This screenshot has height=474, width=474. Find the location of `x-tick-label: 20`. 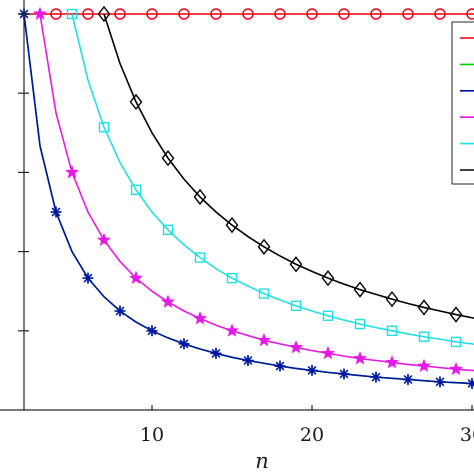

x-tick-label: 20 is located at coordinates (312, 435).